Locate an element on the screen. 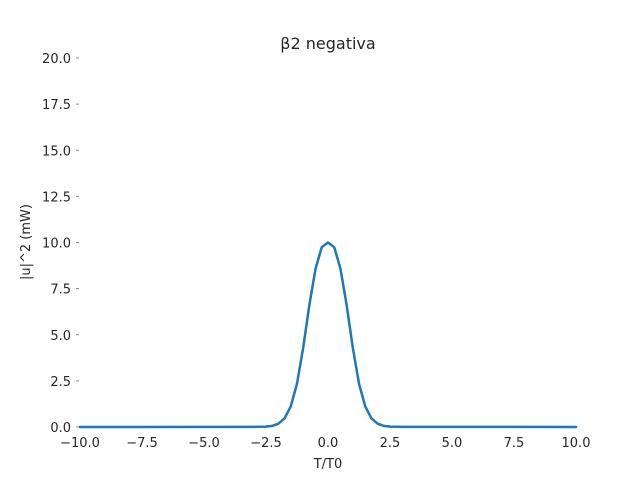 The image size is (640, 480). x-tick-label: −2.5 is located at coordinates (266, 443).